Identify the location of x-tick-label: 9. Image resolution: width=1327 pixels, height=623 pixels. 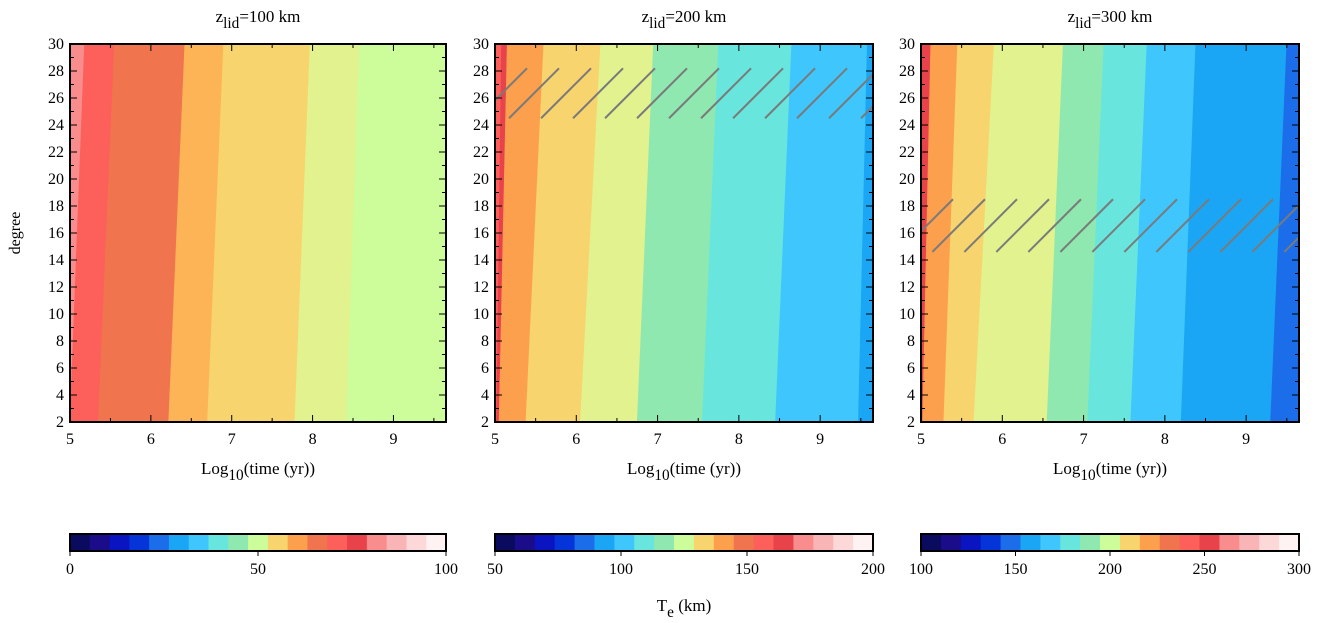
(820, 439).